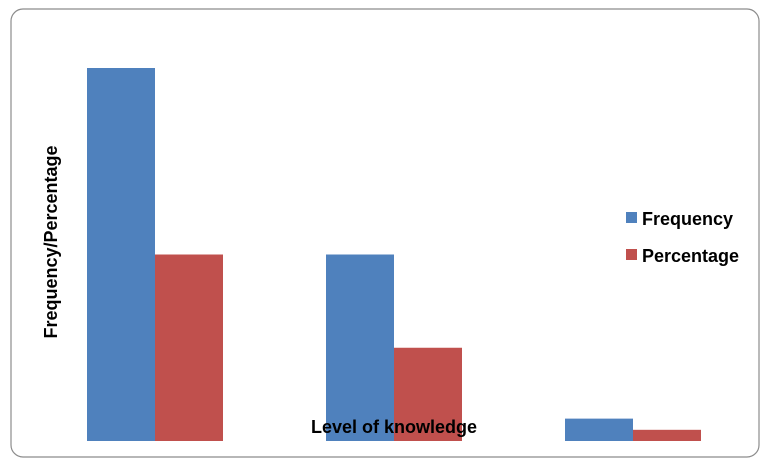 The image size is (765, 459). What do you see at coordinates (631, 217) in the screenshot?
I see `legend-swatch-frequency` at bounding box center [631, 217].